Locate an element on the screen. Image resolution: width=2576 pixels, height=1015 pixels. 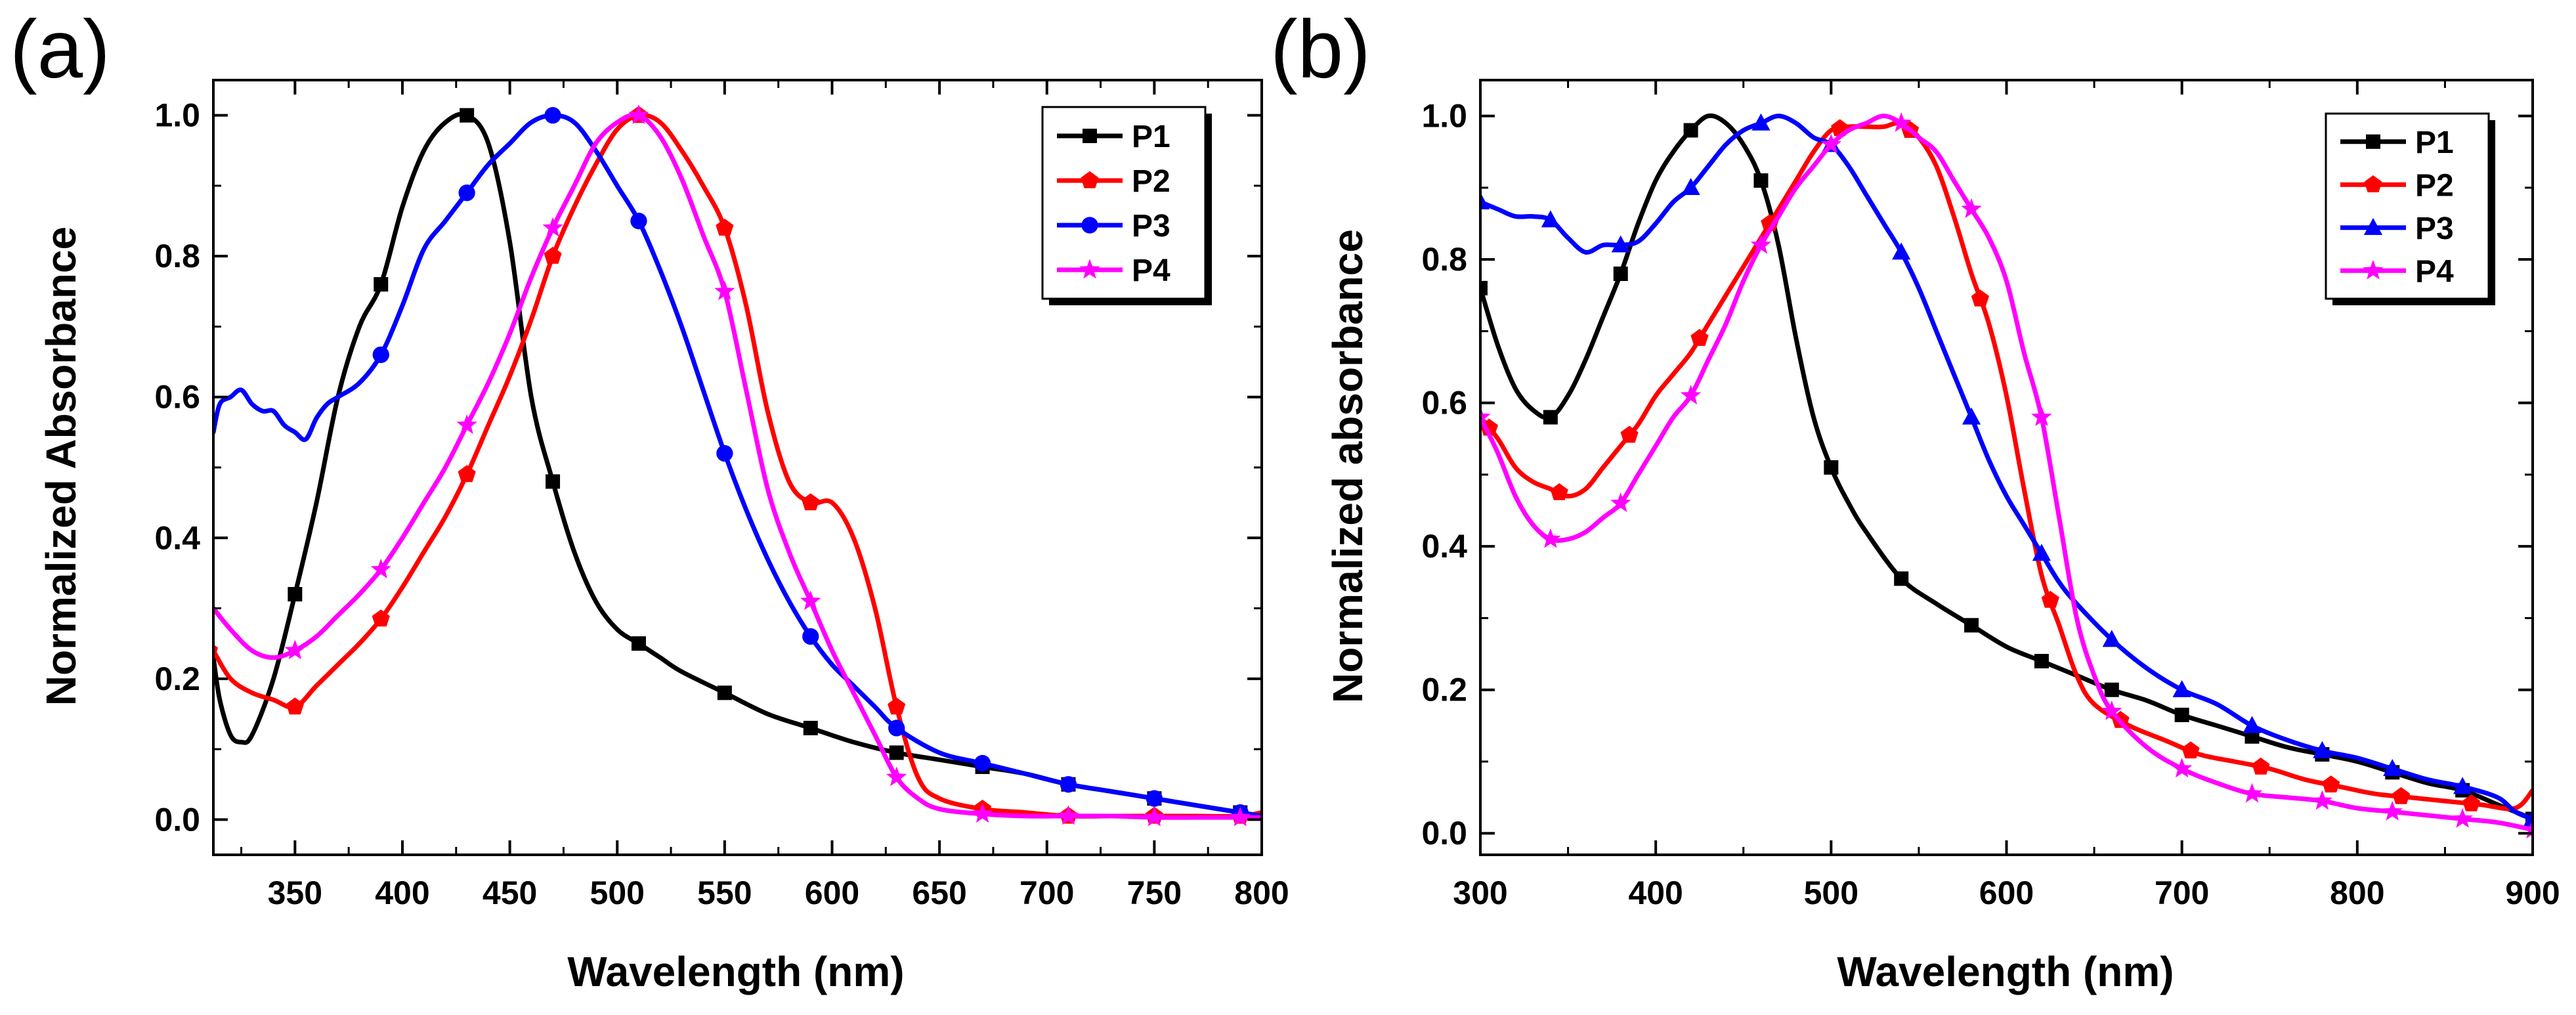
panel-b-x-tick-label-4: 700 is located at coordinates (2182, 893).